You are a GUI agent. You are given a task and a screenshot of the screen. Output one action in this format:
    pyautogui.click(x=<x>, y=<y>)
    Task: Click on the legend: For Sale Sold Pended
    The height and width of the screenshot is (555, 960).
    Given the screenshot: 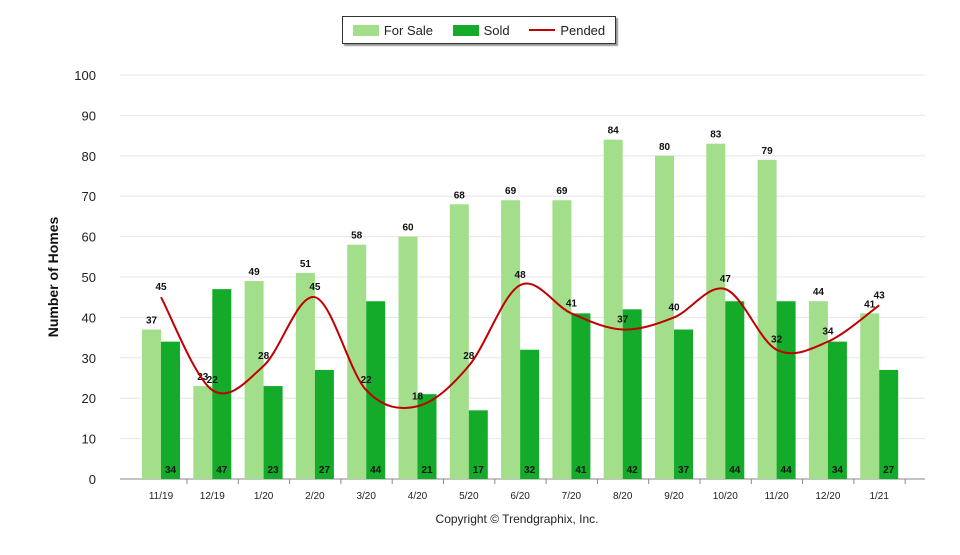 What is the action you would take?
    pyautogui.click(x=479, y=30)
    